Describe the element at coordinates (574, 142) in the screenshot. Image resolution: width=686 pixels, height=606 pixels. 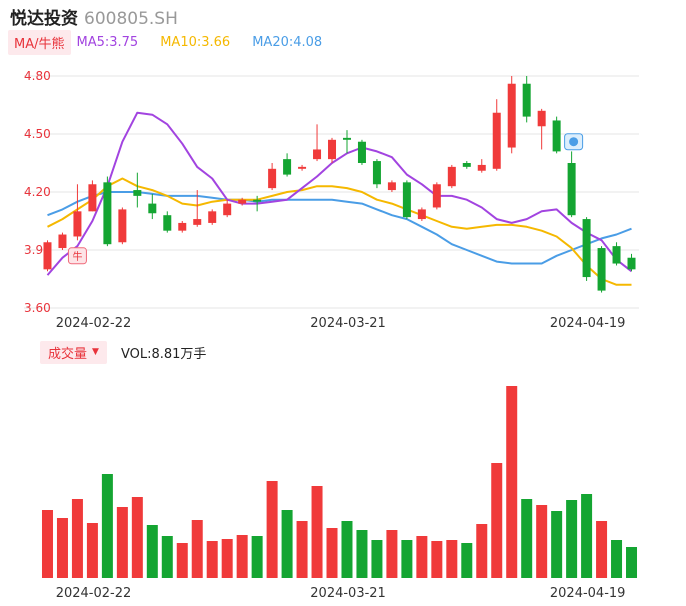
I see `bear-badge-dot` at that location.